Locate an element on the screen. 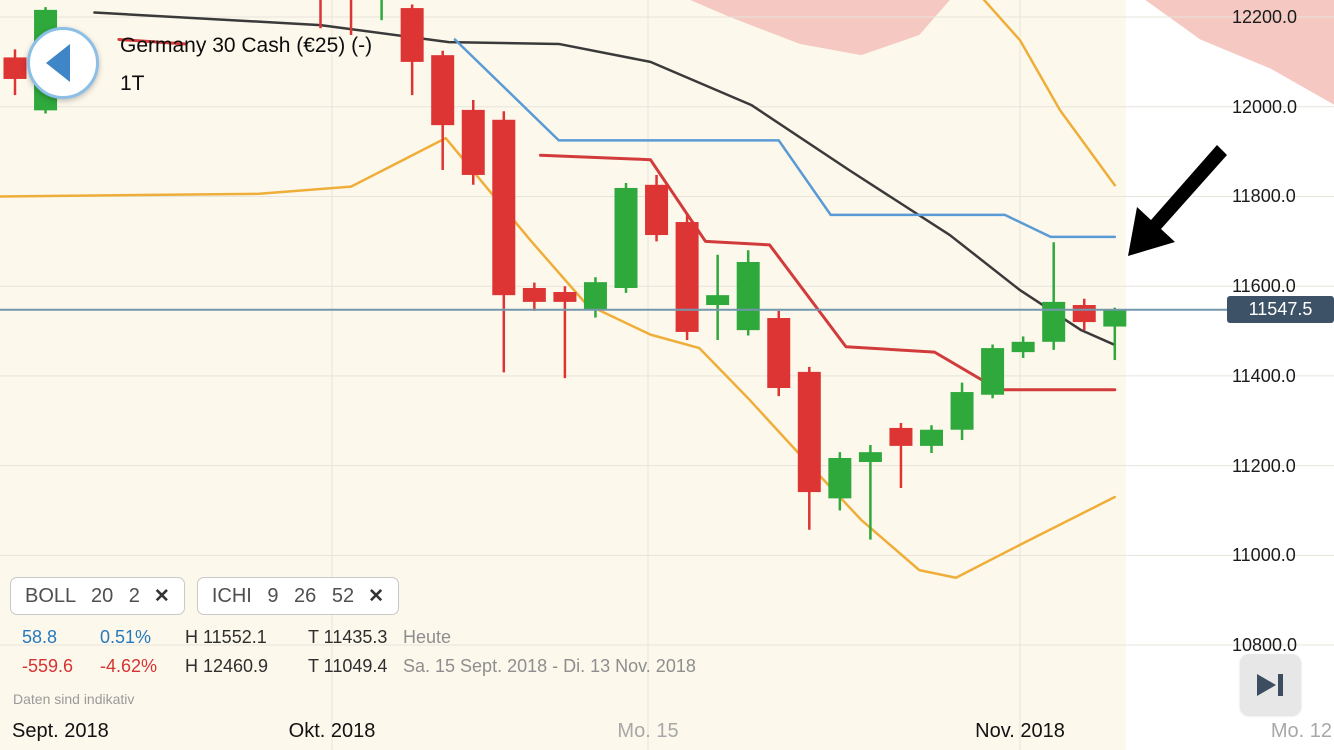 The height and width of the screenshot is (750, 1334). indicator-chips: BOLL 20 2 ✕ ICHI 9 26 52 ✕ is located at coordinates (205, 596).